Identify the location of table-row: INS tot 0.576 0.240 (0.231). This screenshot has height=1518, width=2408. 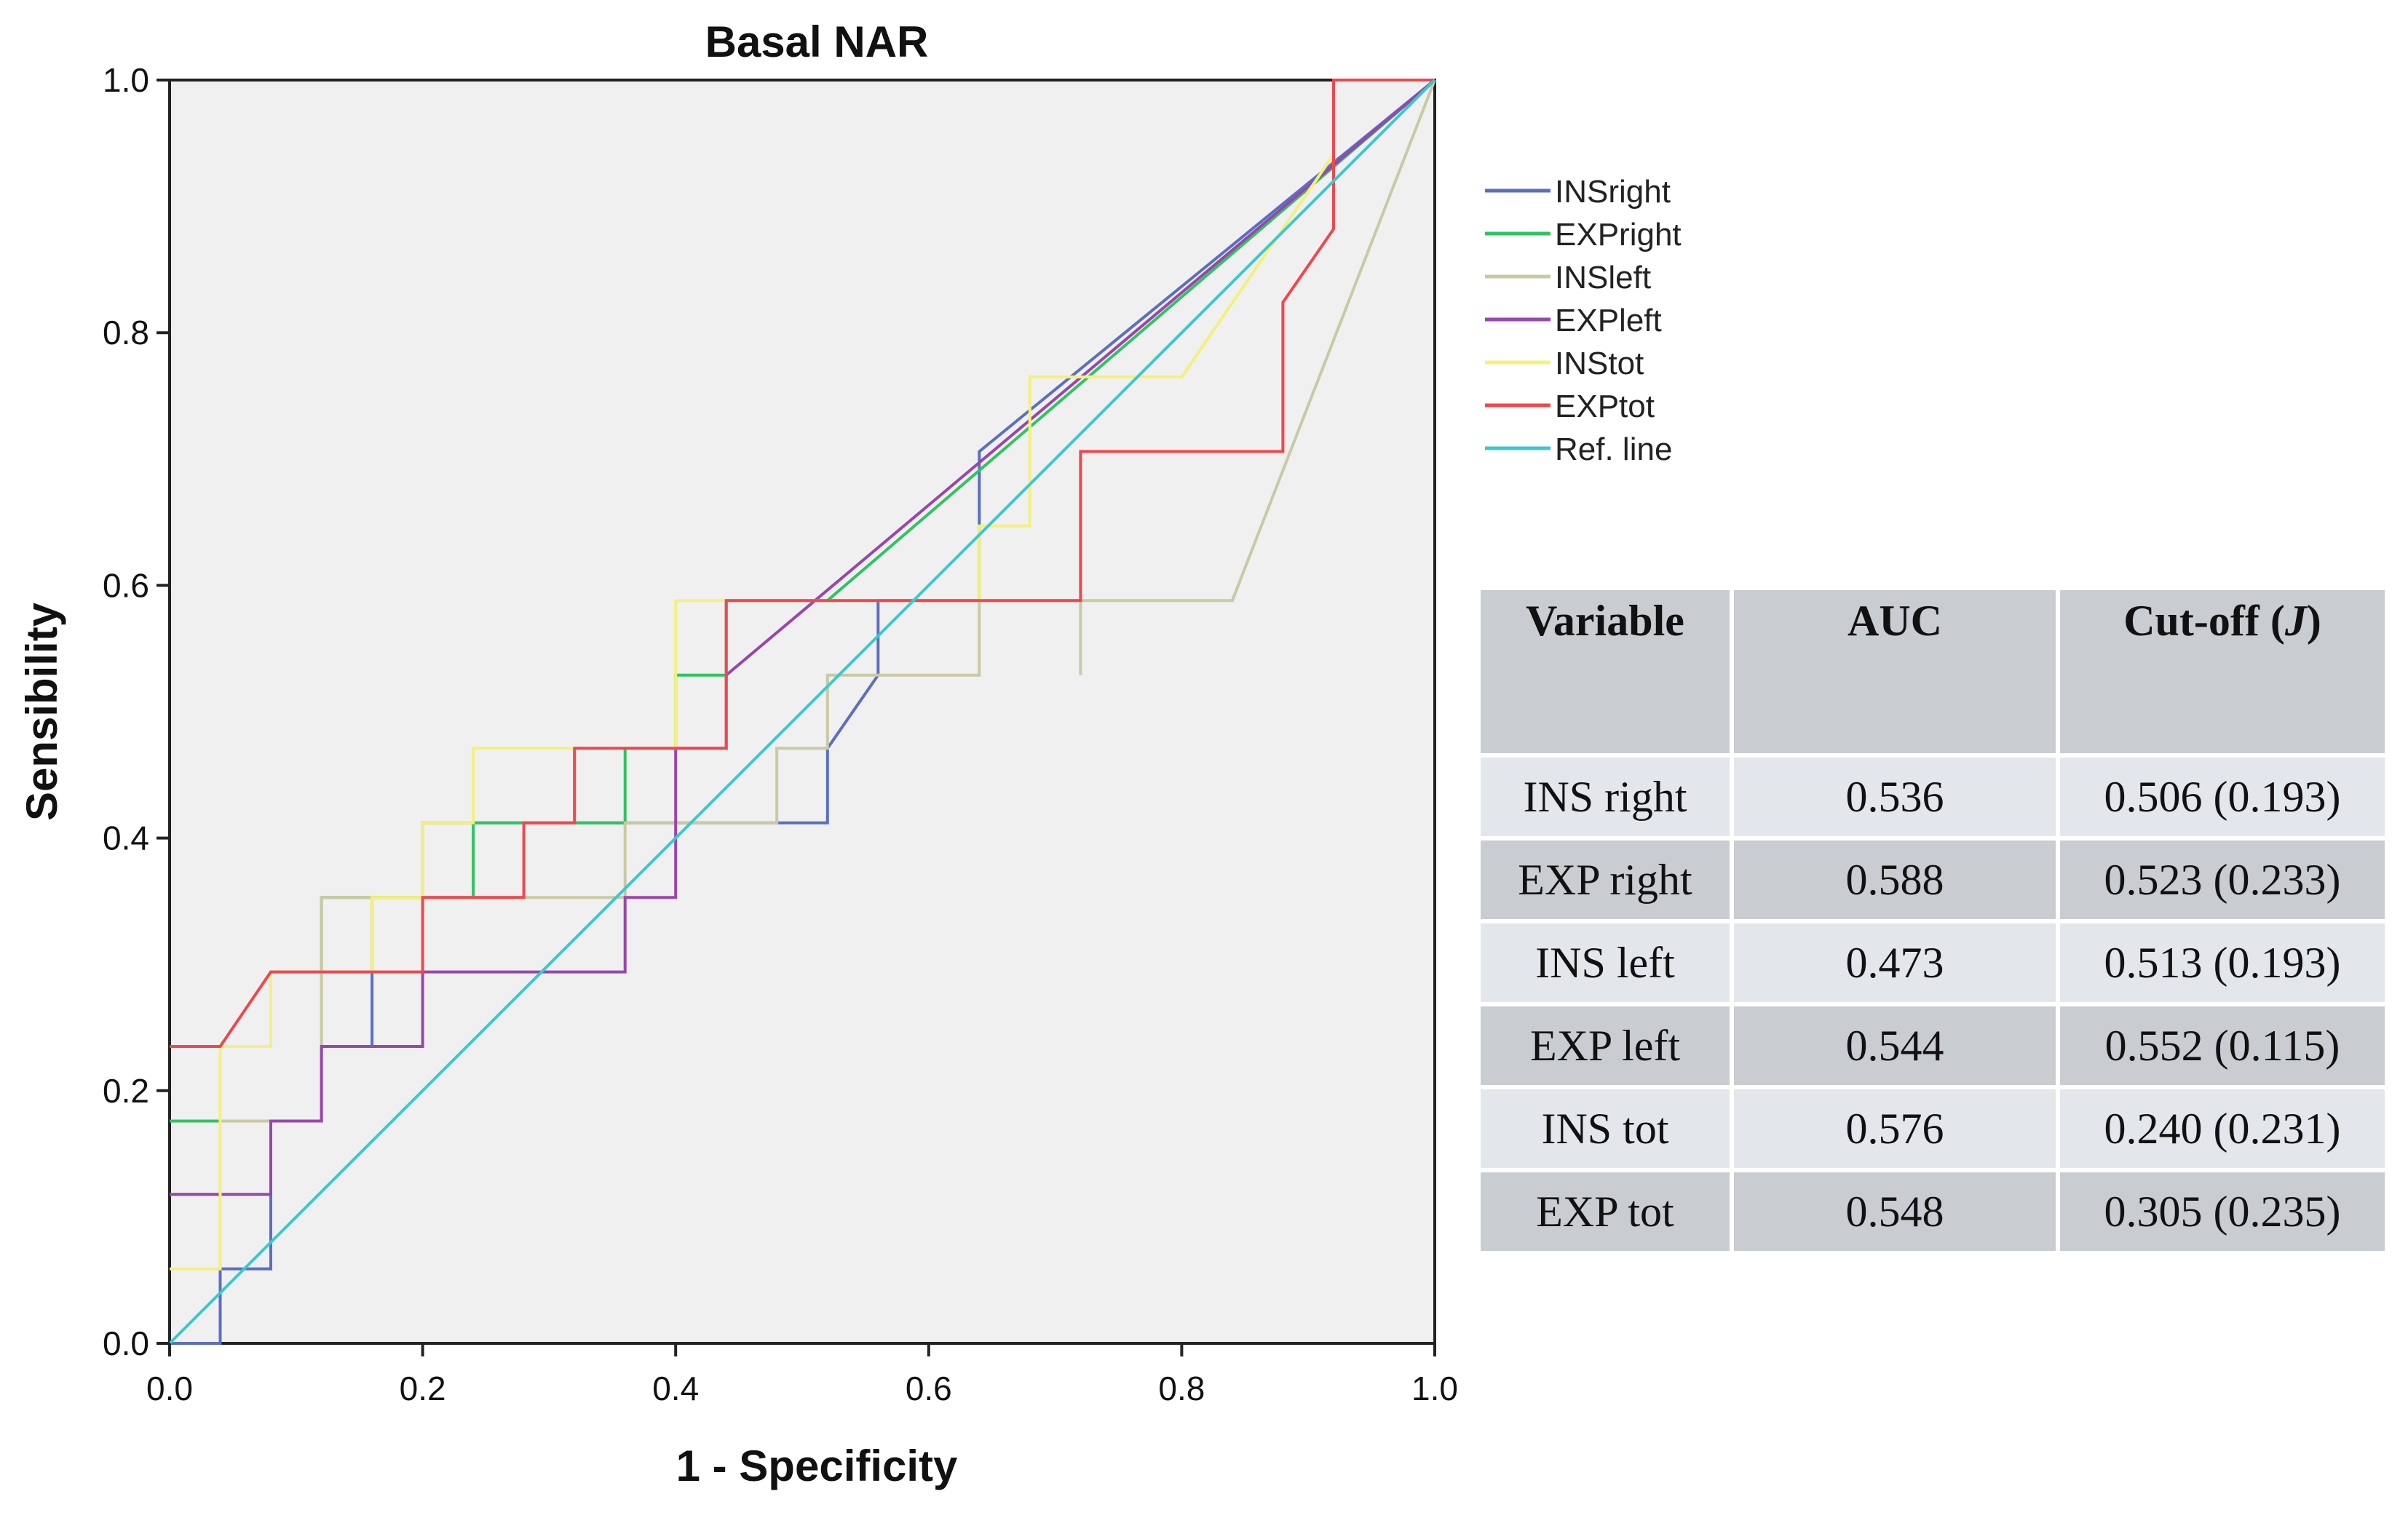
(1933, 1128).